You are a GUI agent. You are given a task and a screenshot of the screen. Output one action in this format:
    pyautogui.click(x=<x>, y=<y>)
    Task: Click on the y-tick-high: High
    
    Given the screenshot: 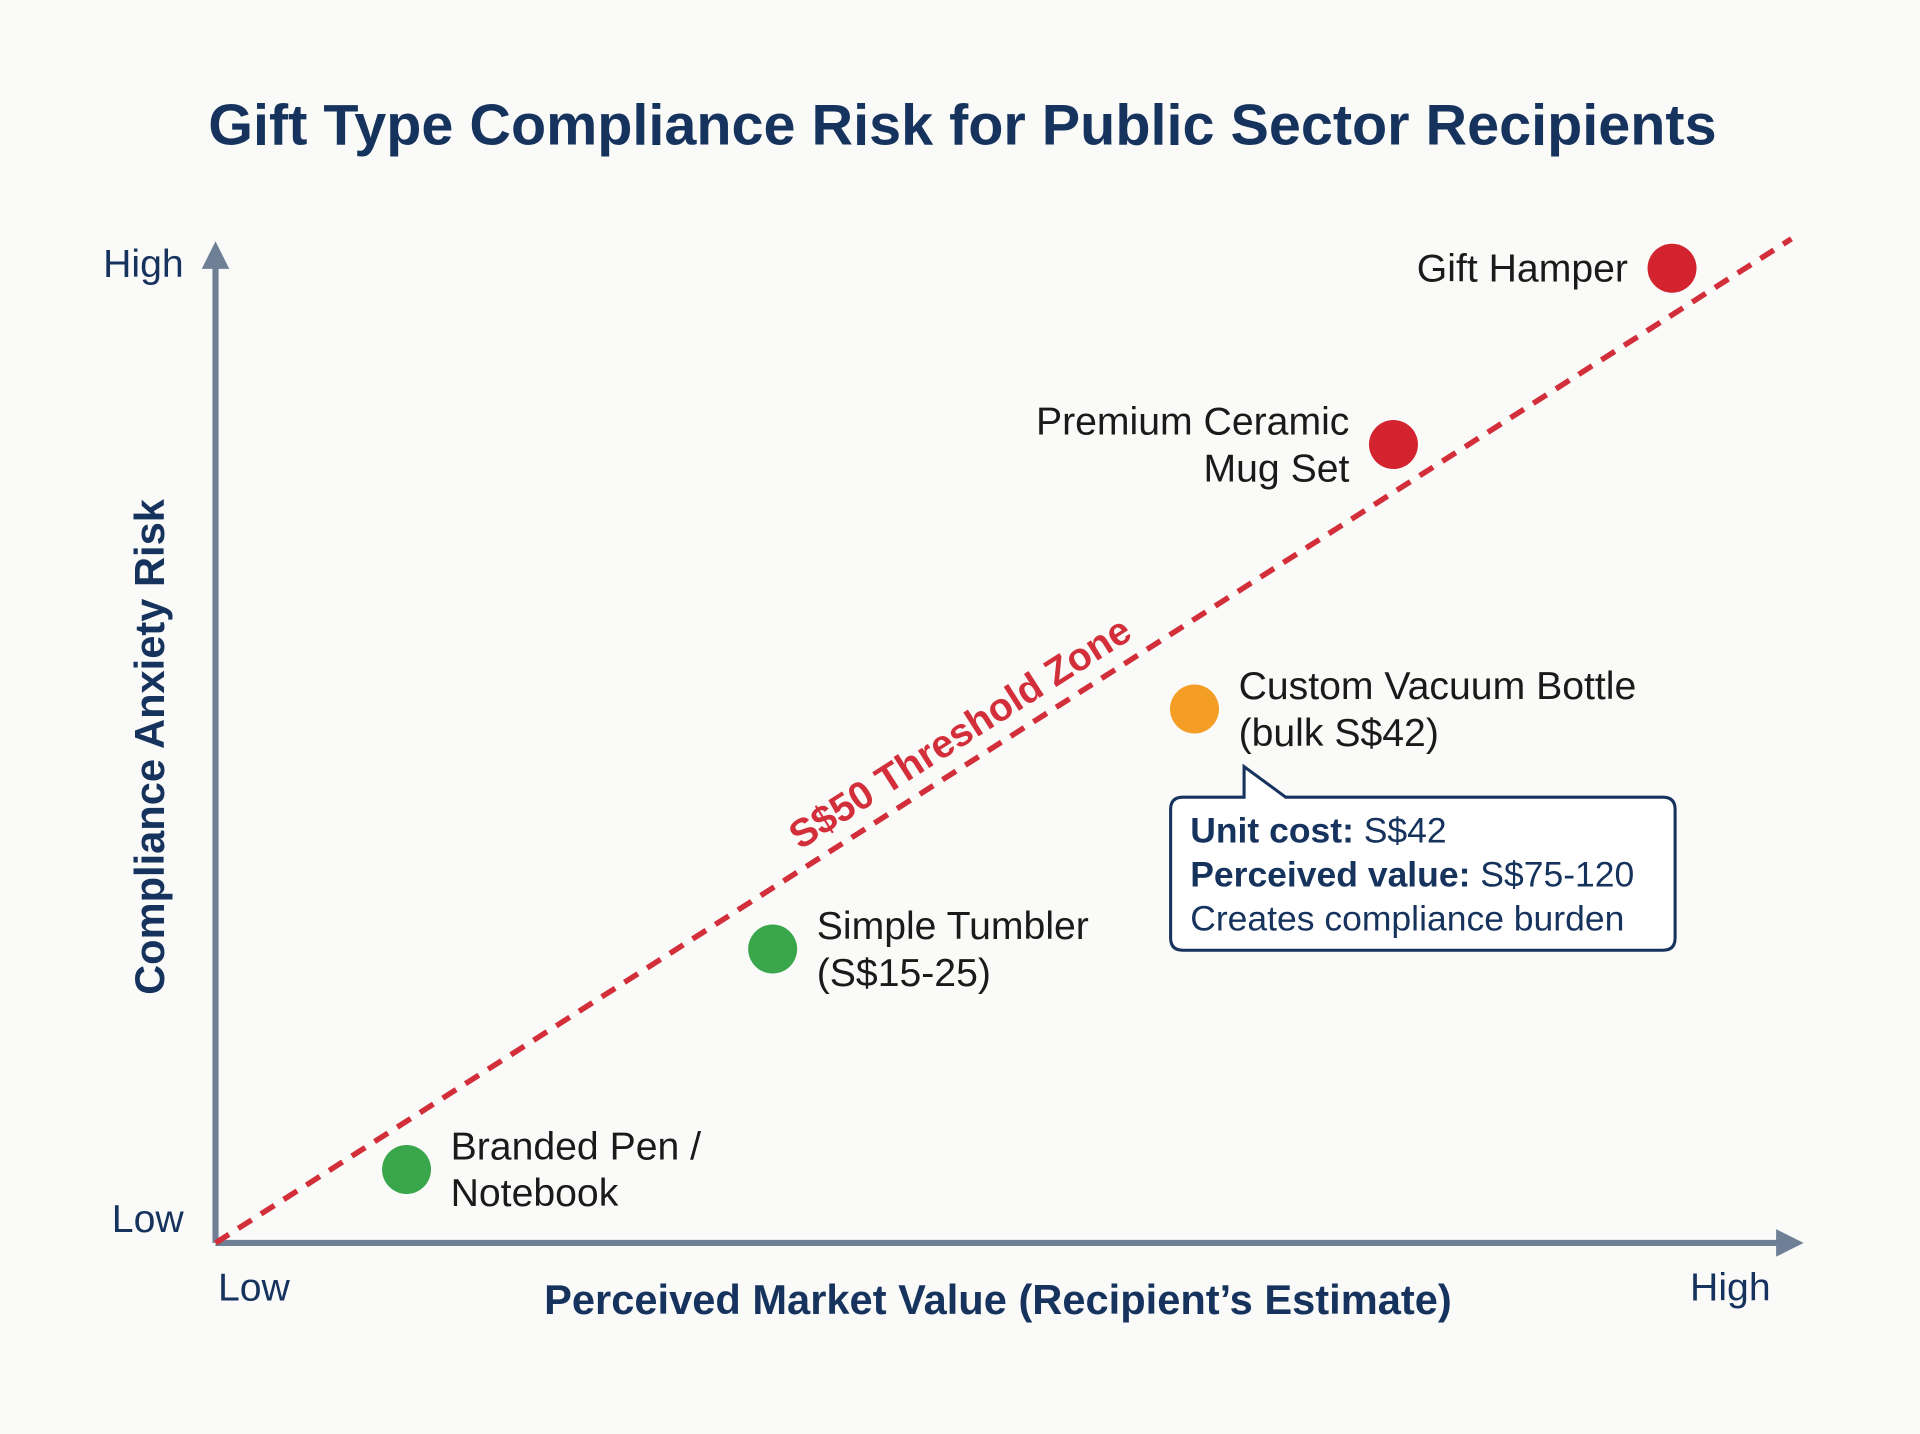 What is the action you would take?
    pyautogui.click(x=143, y=264)
    